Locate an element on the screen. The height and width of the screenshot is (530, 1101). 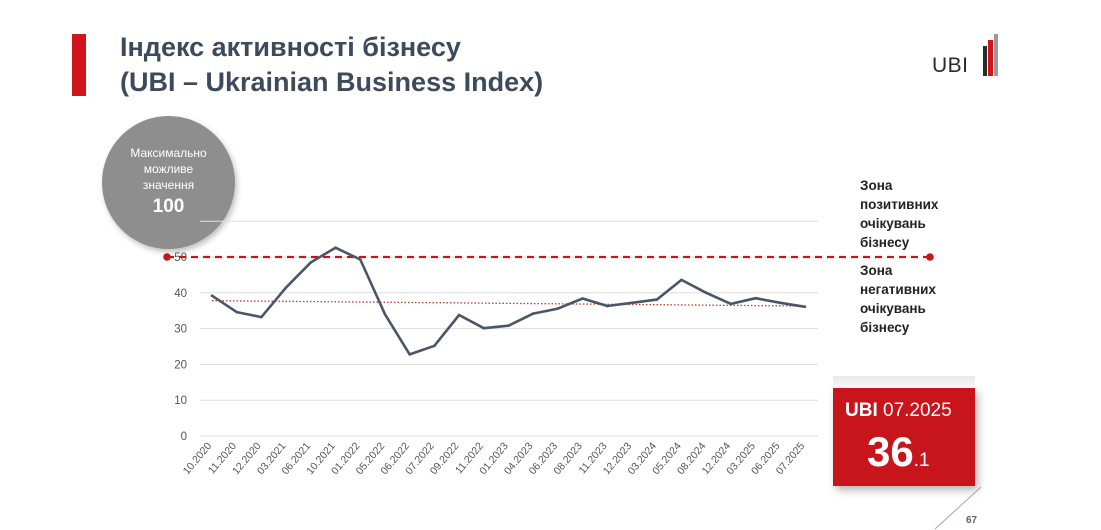
y-tick-label: 30 is located at coordinates (180, 330).